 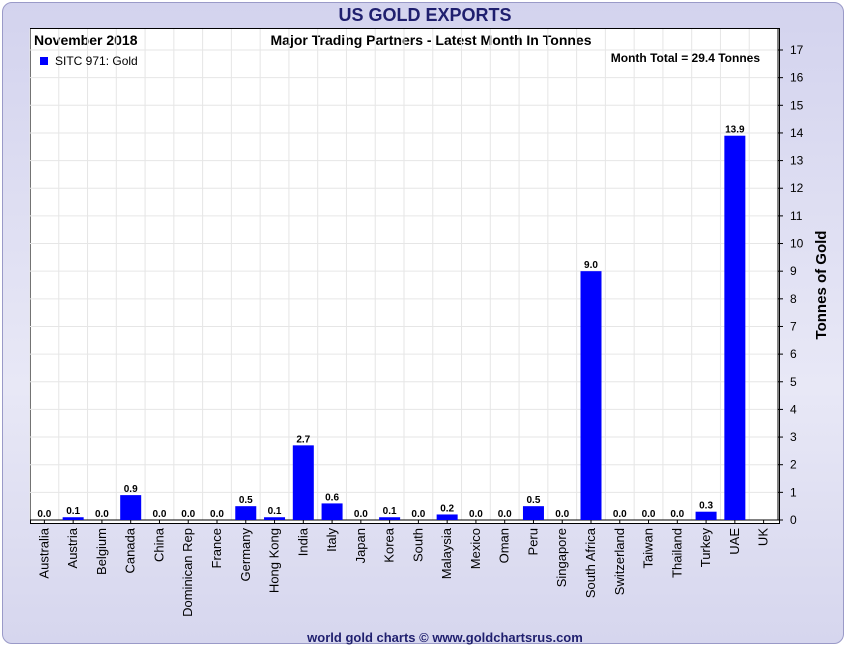 I want to click on x-tick-label: UAE, so click(x=734, y=541).